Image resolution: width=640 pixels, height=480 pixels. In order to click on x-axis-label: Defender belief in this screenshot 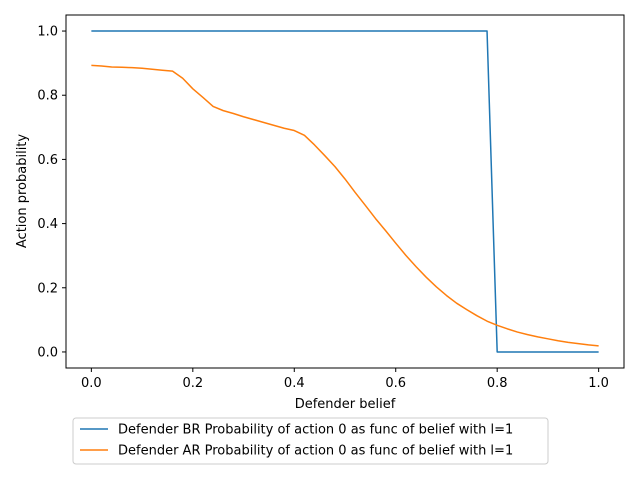, I will do `click(345, 404)`.